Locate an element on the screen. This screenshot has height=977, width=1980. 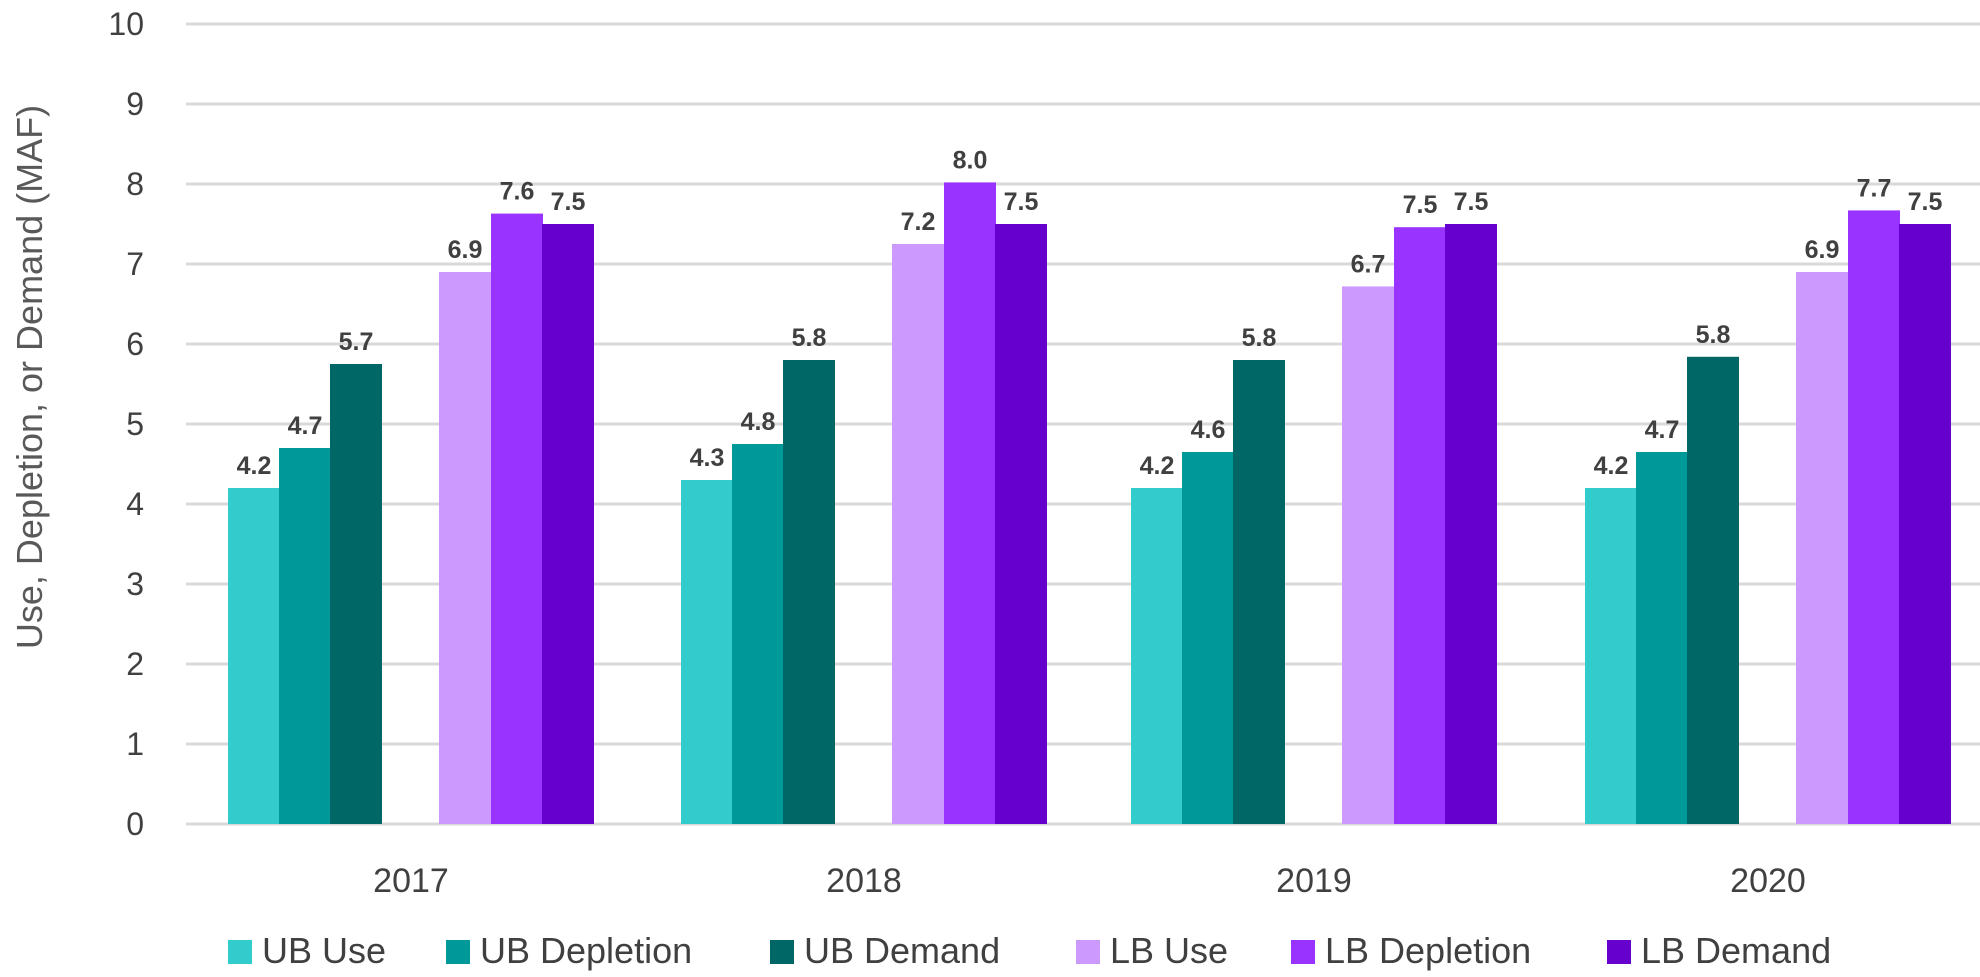
y-tick-label: 1 is located at coordinates (135, 744).